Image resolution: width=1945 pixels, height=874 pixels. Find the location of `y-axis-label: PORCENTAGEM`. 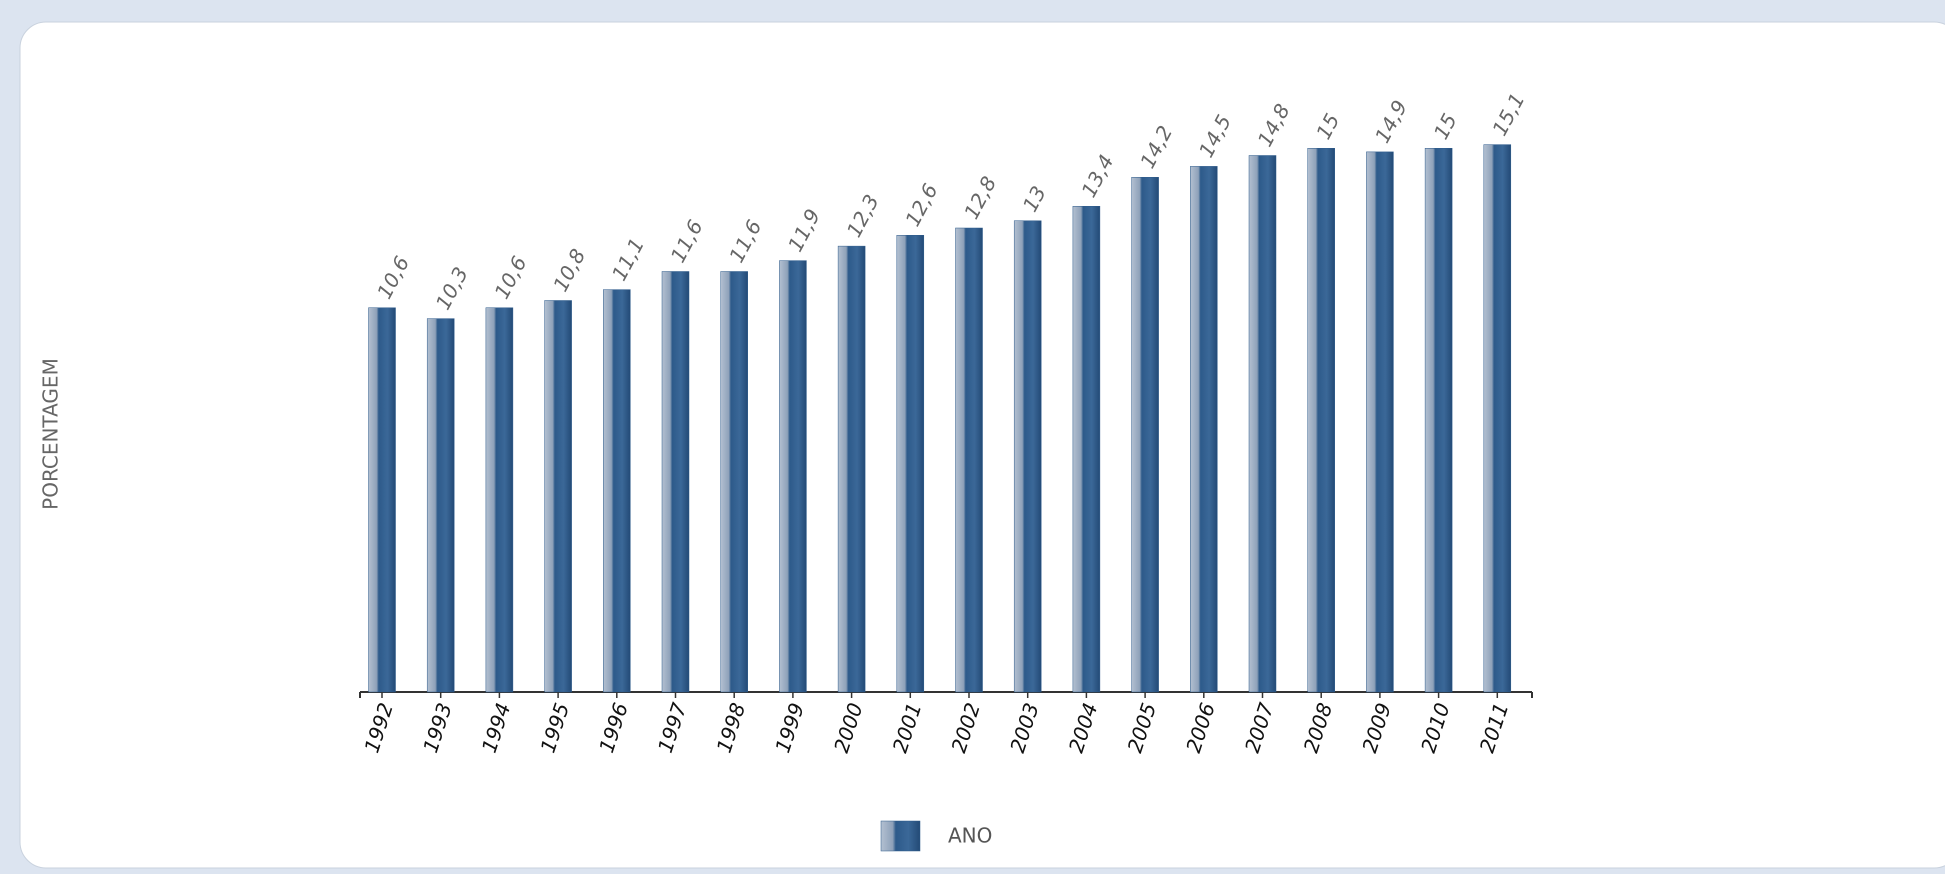

y-axis-label: PORCENTAGEM is located at coordinates (51, 434).